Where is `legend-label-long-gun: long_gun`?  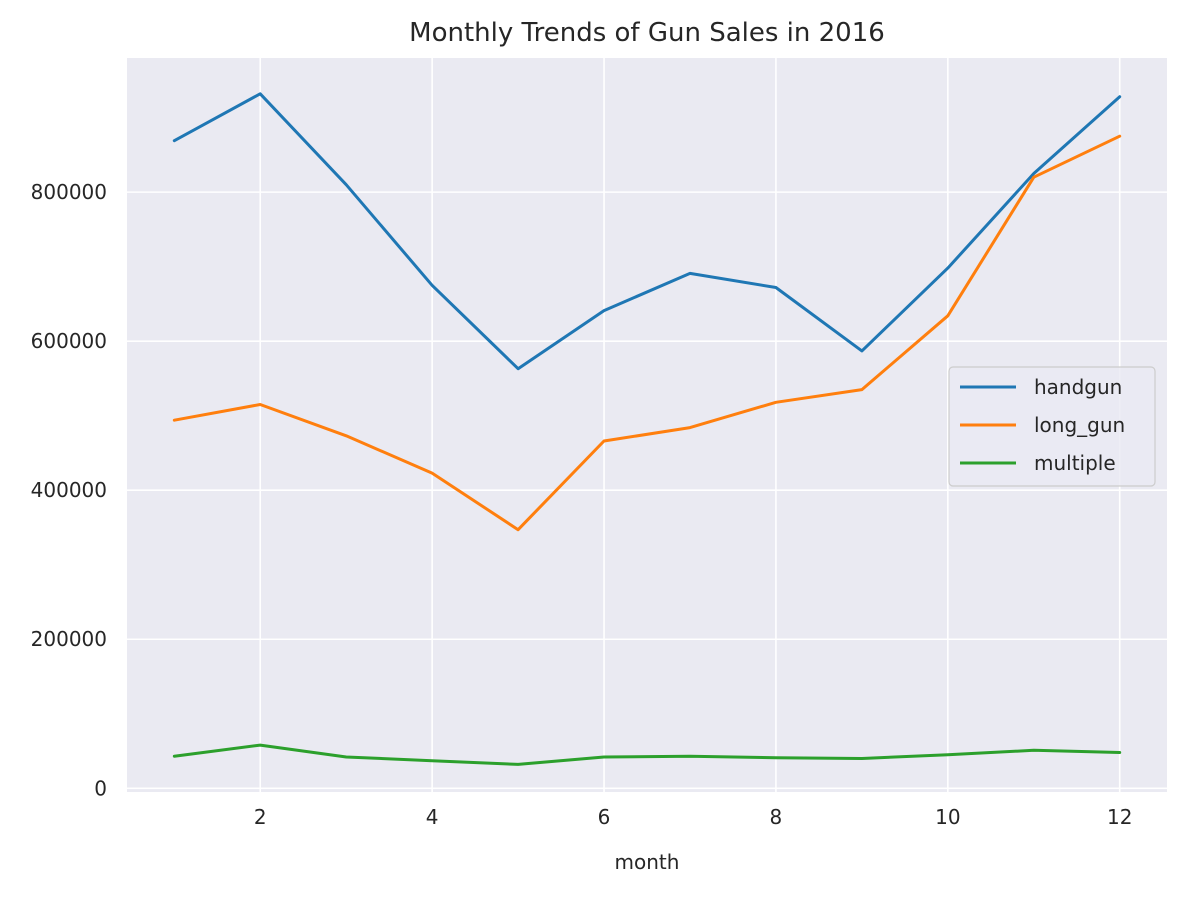 legend-label-long-gun: long_gun is located at coordinates (1079, 425).